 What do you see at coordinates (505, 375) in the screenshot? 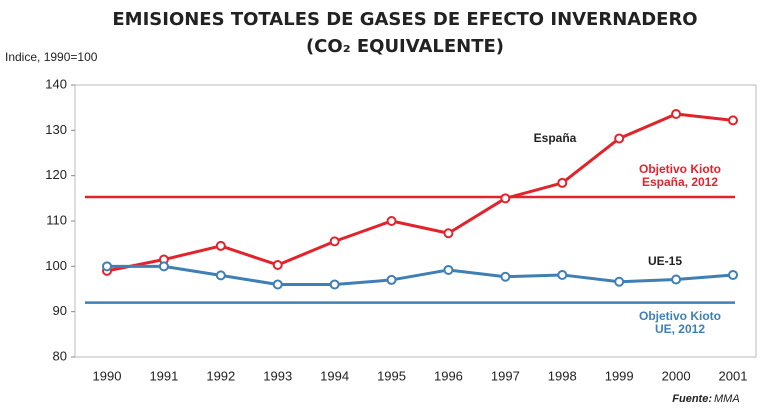
I see `x-tick-label: 1997` at bounding box center [505, 375].